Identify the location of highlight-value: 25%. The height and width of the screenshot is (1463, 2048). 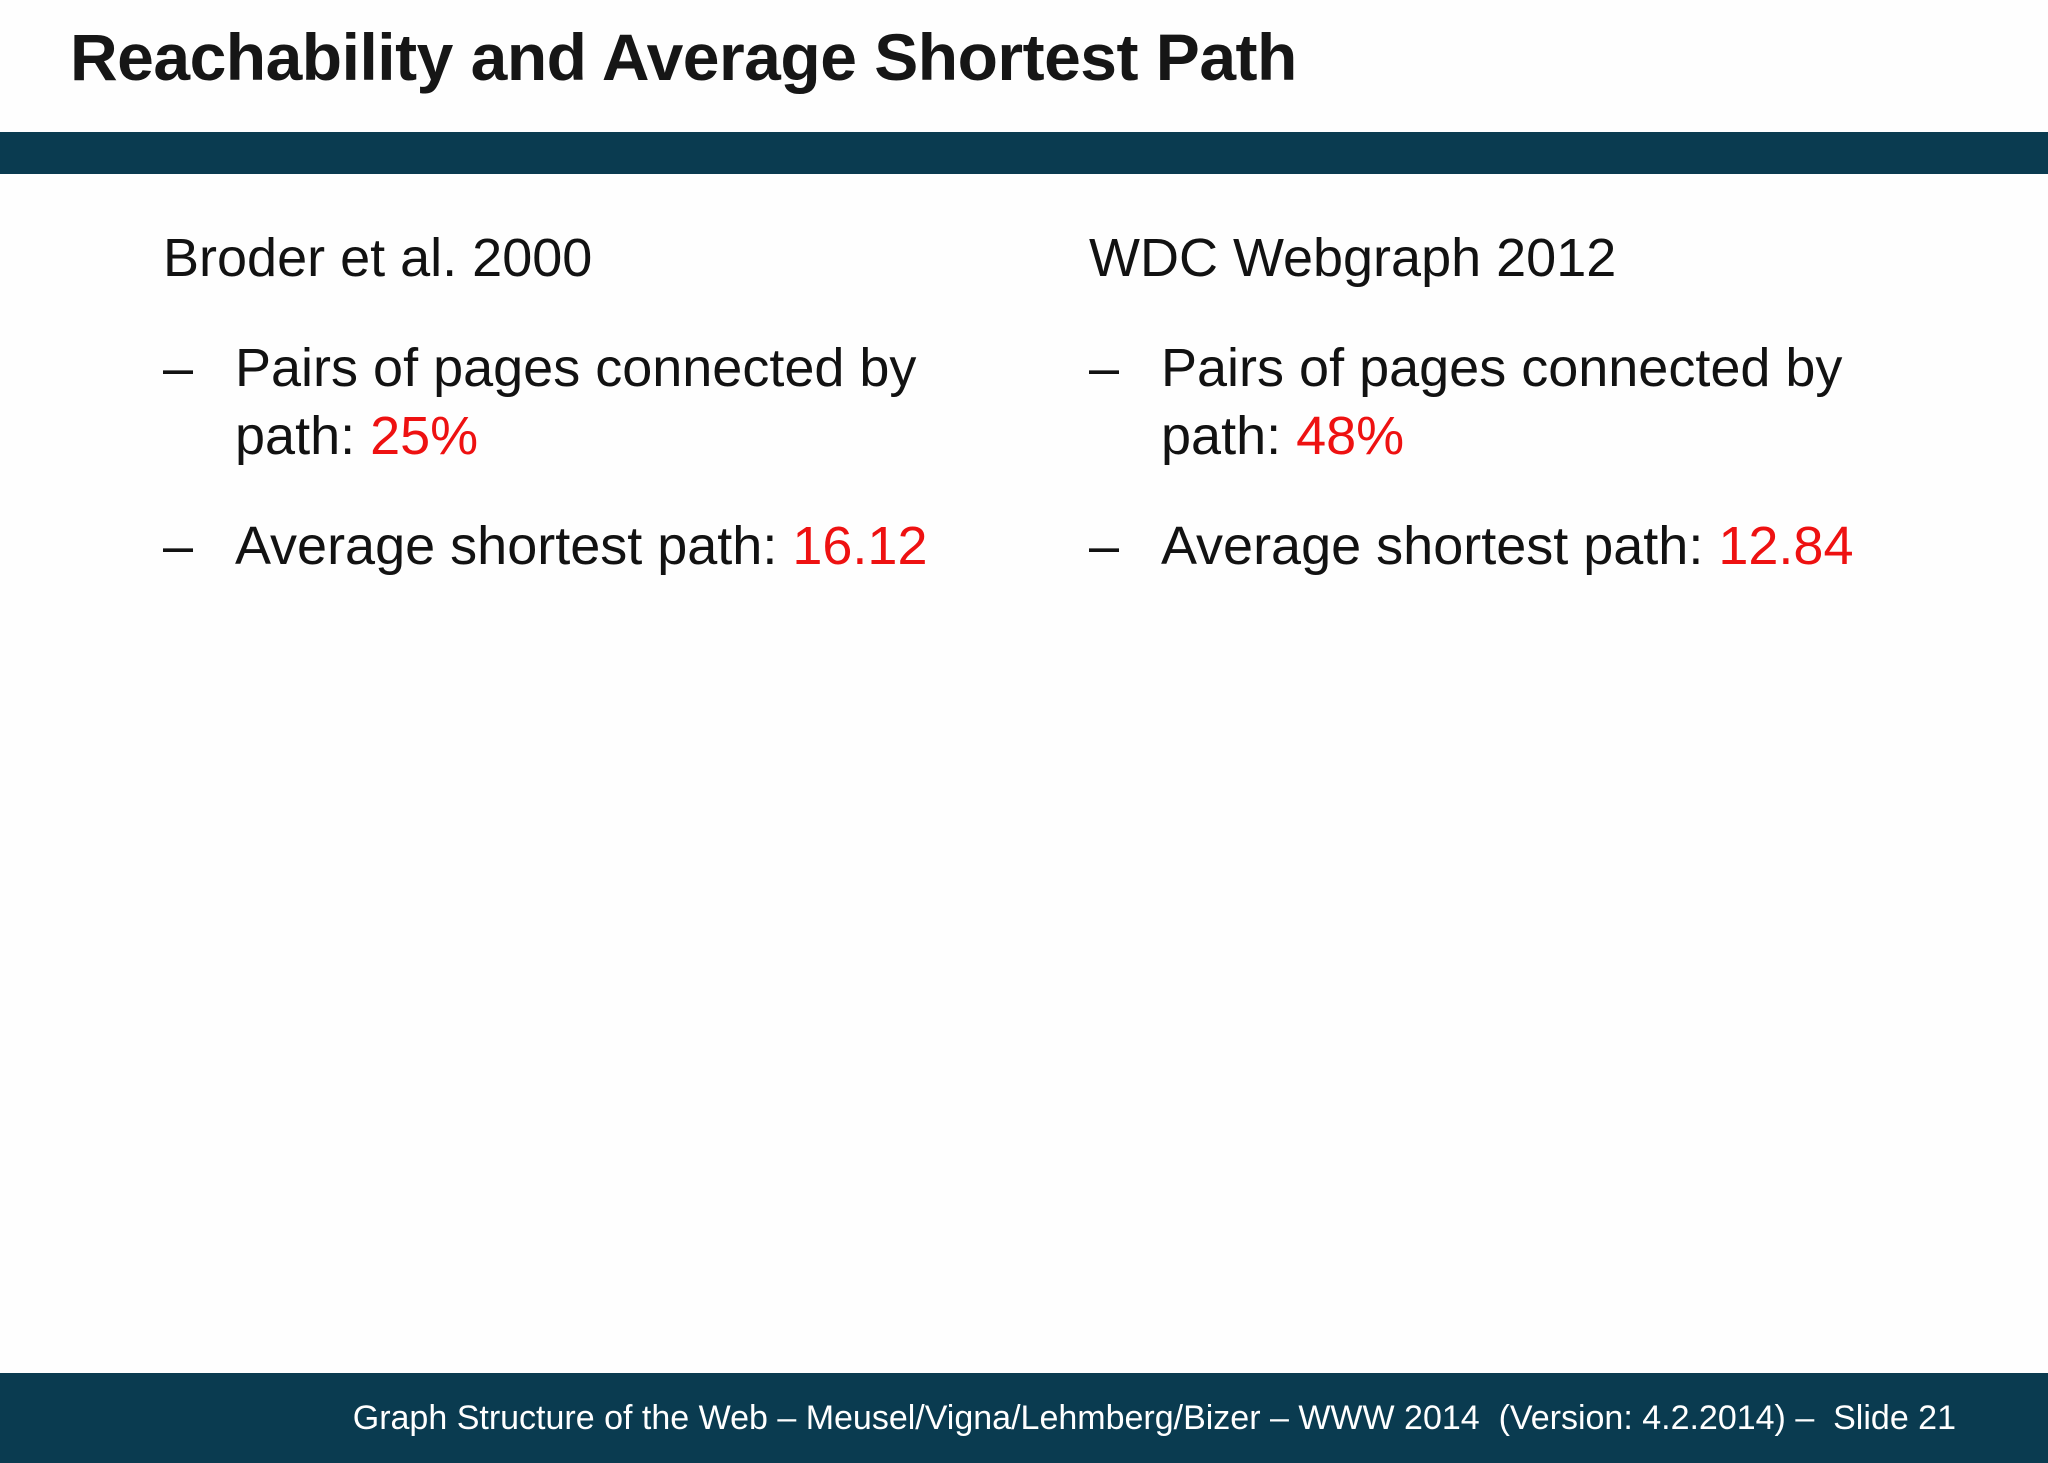
(424, 436).